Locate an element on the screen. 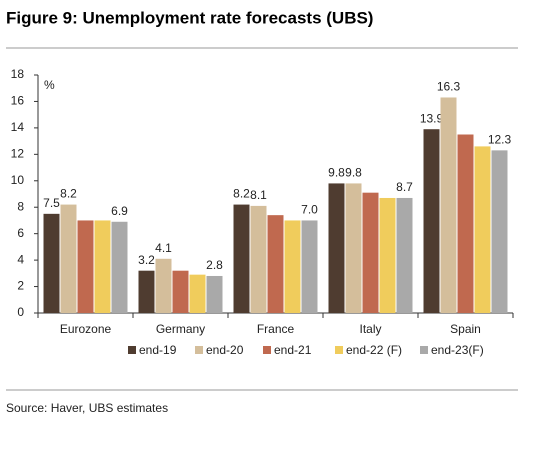  data-label: 16.3 is located at coordinates (449, 87).